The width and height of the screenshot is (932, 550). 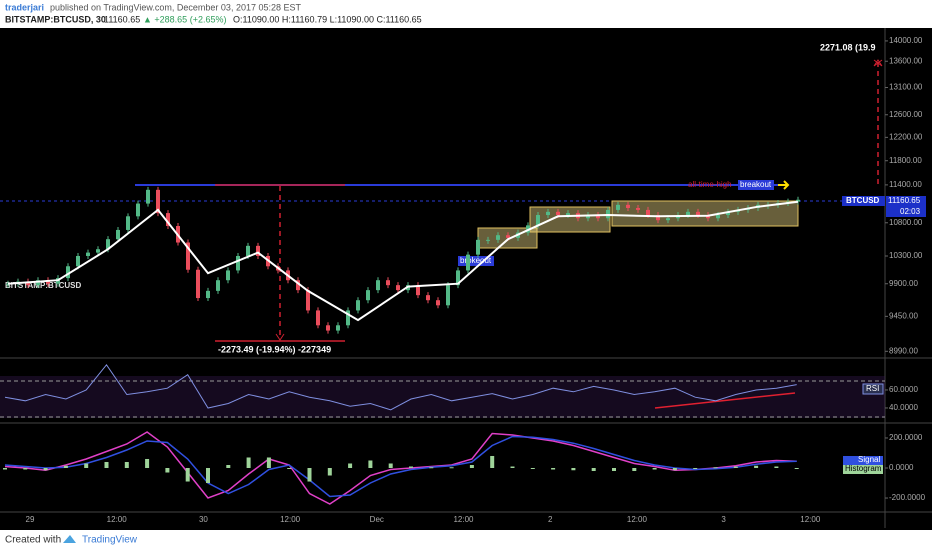 I want to click on footer-brand: TradingView, so click(x=110, y=540).